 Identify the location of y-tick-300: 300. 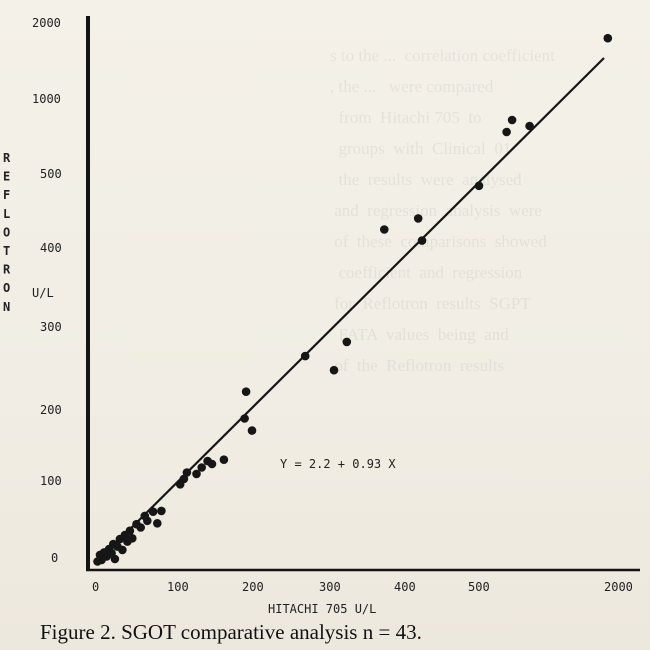
(51, 327).